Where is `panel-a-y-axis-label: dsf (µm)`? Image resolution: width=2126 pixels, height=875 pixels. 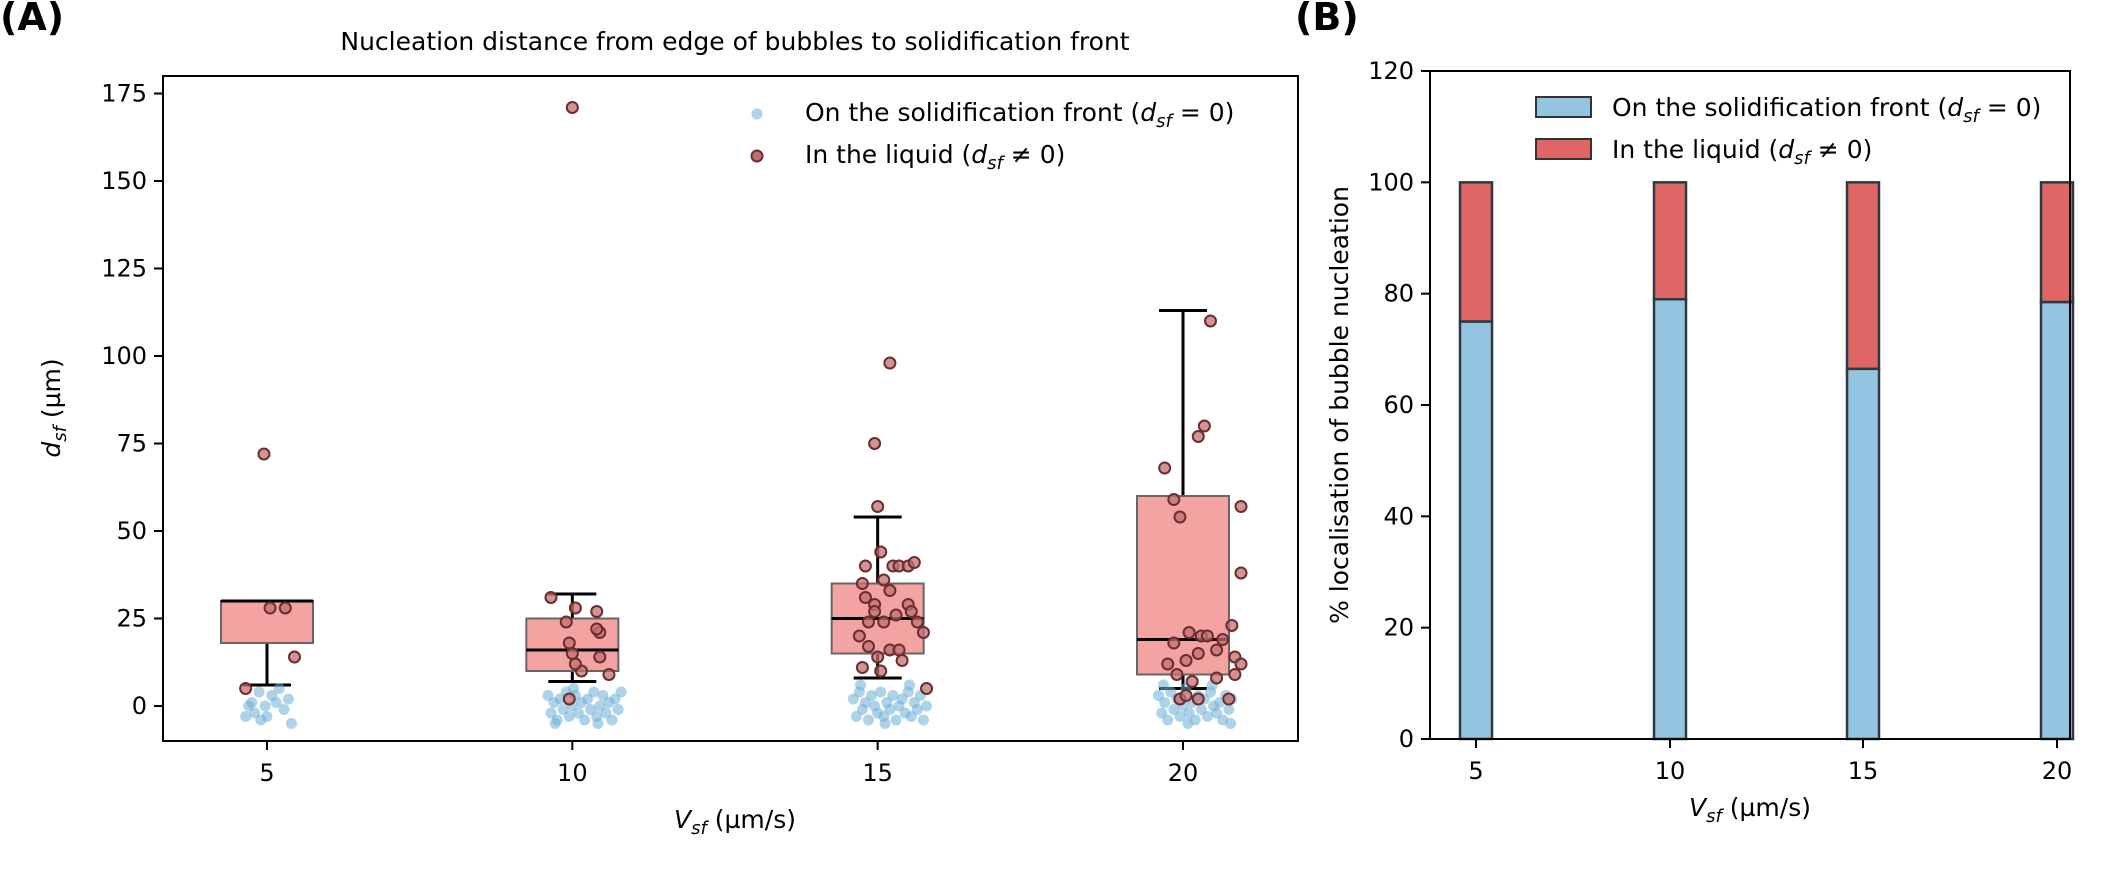 panel-a-y-axis-label: dsf (µm) is located at coordinates (54, 407).